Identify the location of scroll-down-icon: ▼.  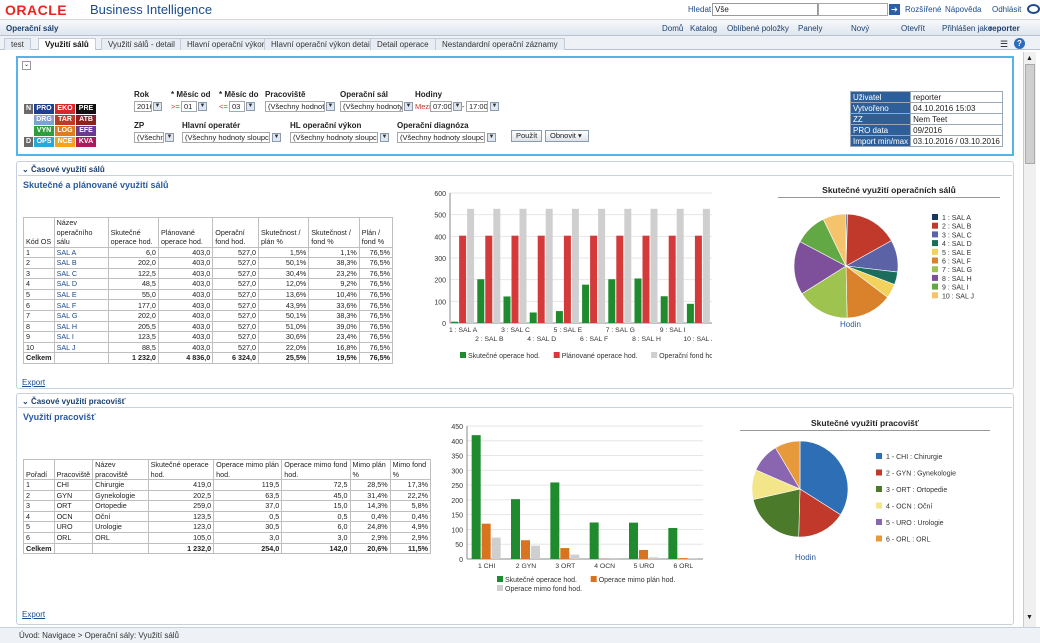
(1029, 617).